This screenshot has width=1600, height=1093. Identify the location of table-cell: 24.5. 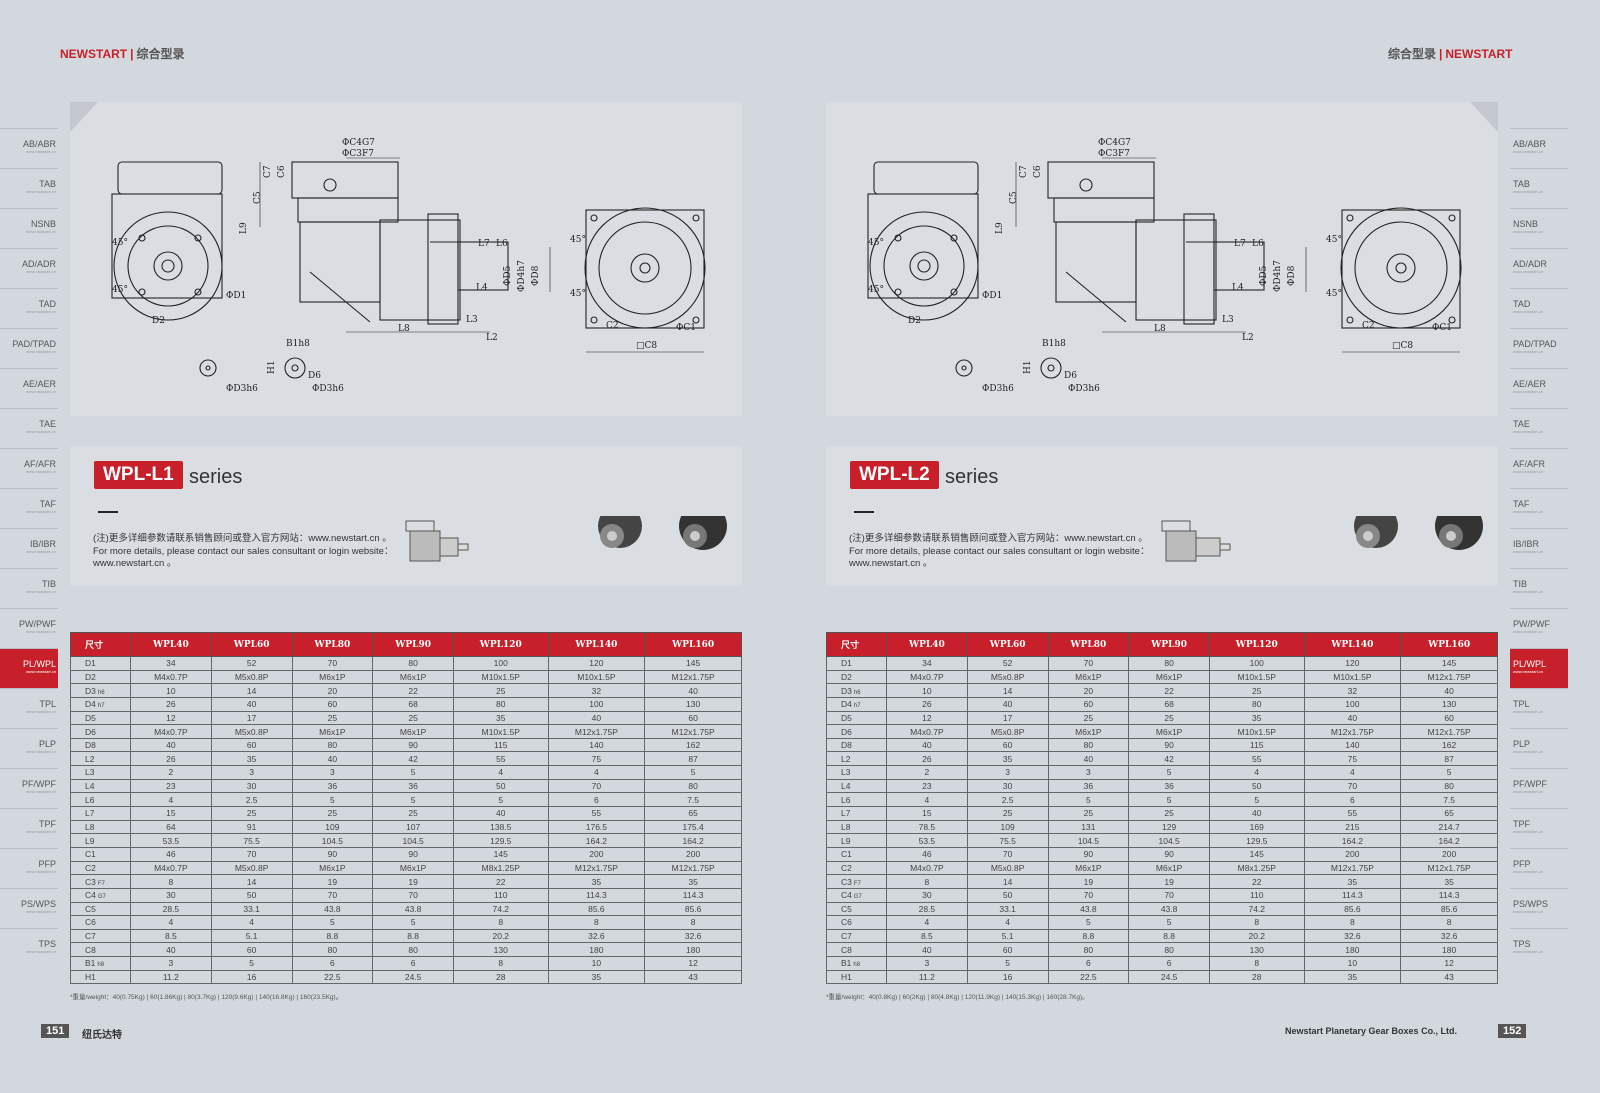
(1169, 977).